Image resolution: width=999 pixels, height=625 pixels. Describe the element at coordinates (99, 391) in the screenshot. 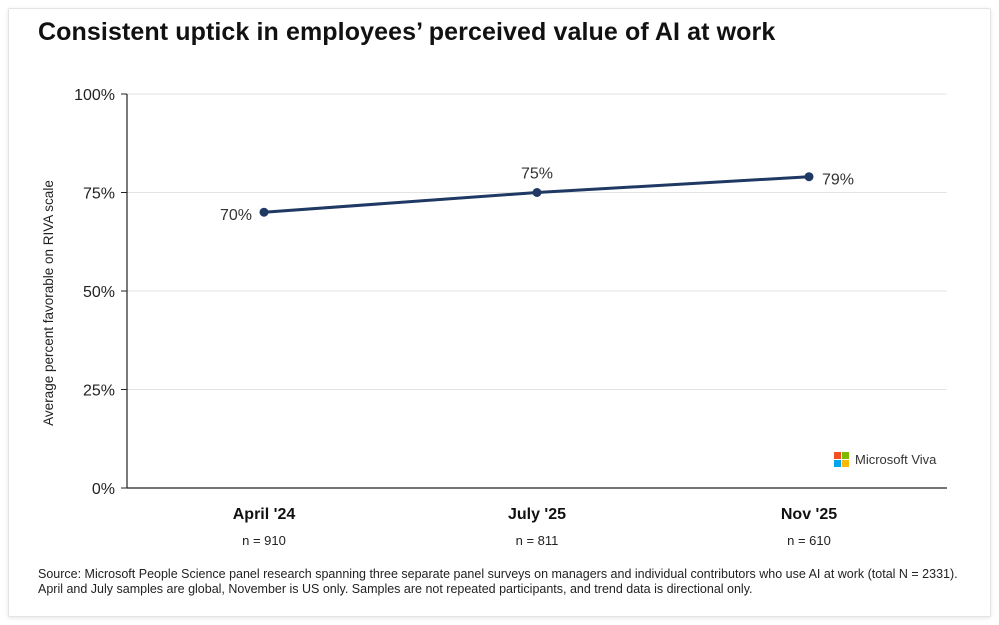

I see `y-tick-label: 25%` at that location.